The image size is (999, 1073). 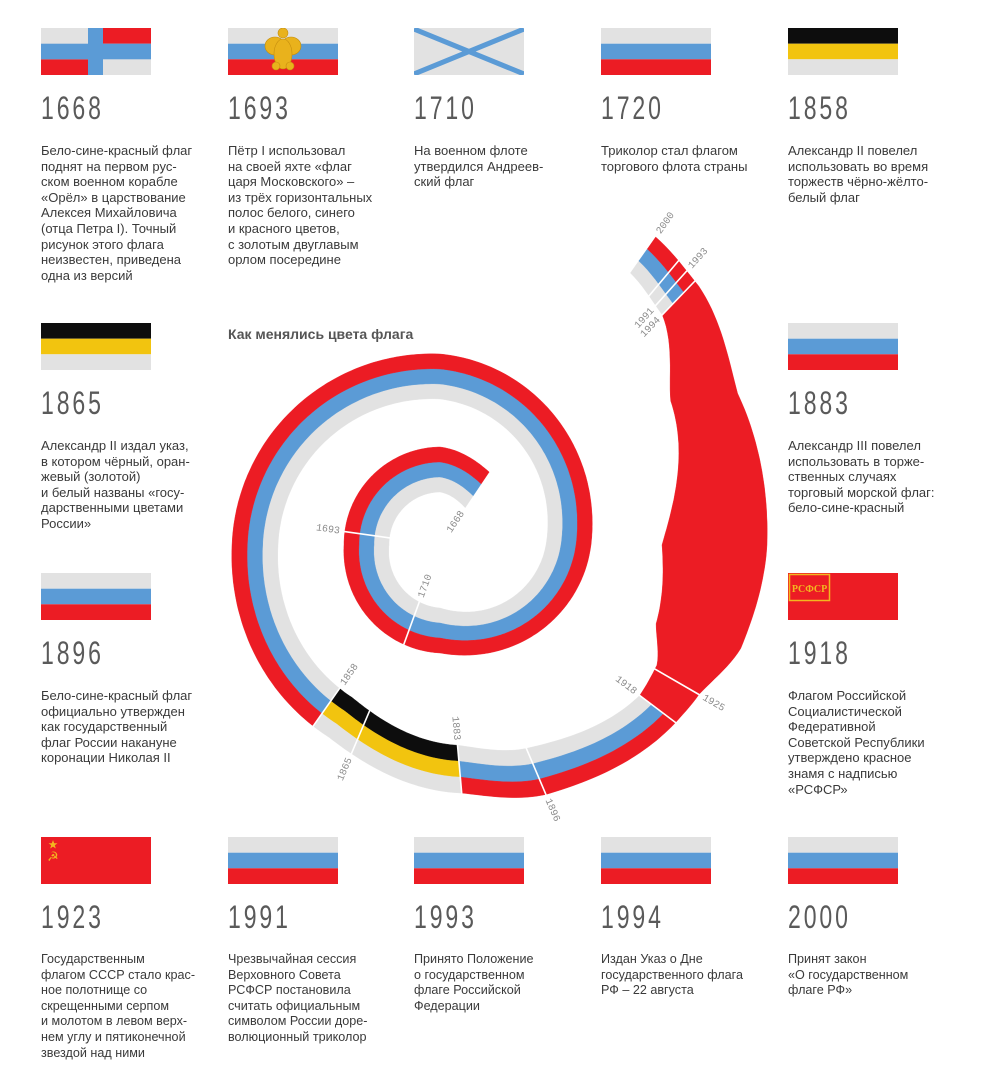 I want to click on spiral-year-label: 1693, so click(x=327, y=530).